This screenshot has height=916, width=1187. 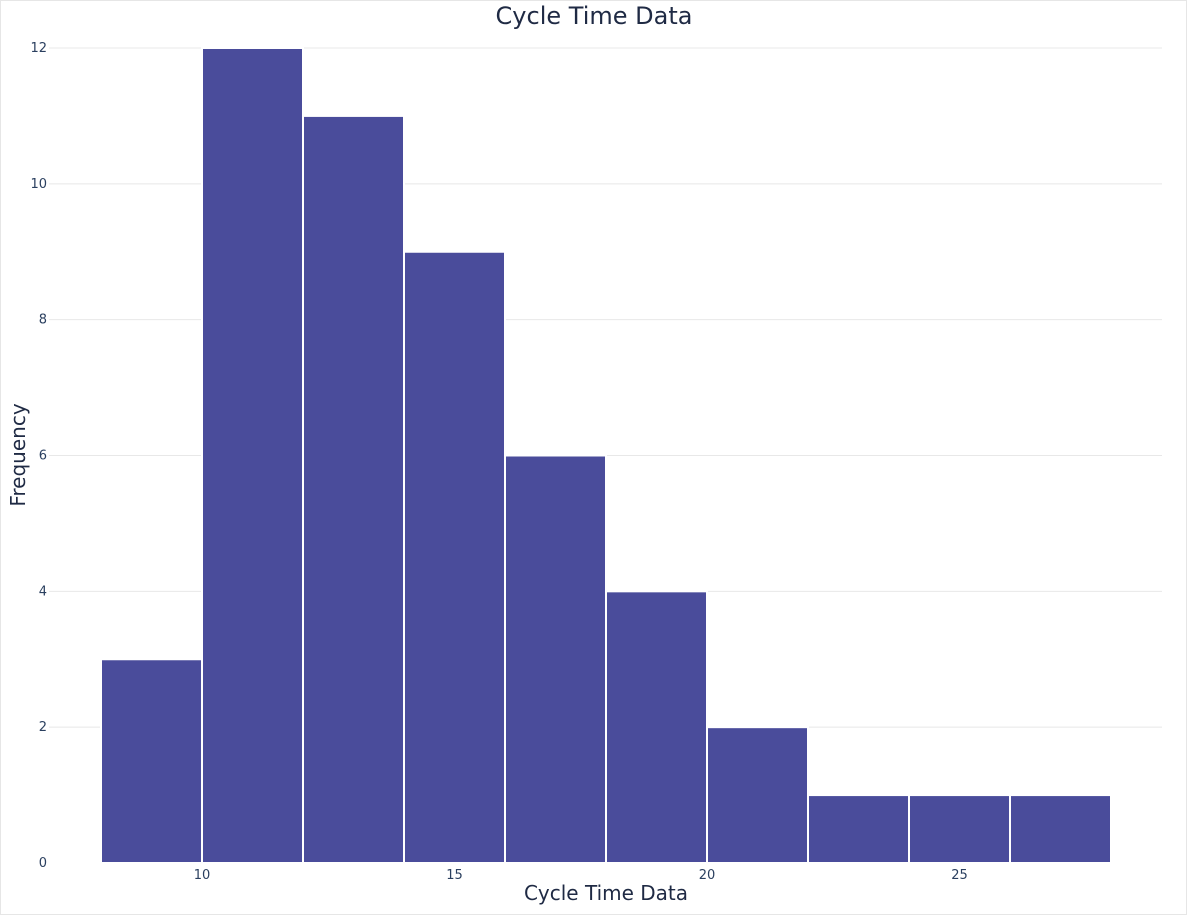 What do you see at coordinates (581, 875) in the screenshot?
I see `x-axis-ticks: 10 15 20 25` at bounding box center [581, 875].